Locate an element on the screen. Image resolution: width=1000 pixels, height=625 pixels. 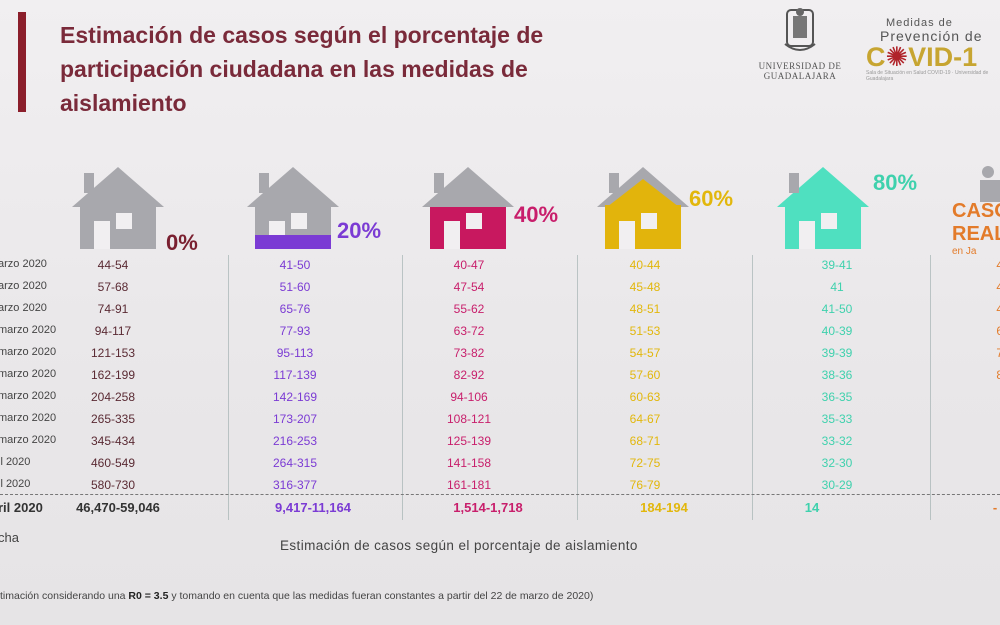
footnote-pre: timación considerando una is located at coordinates (64, 596).